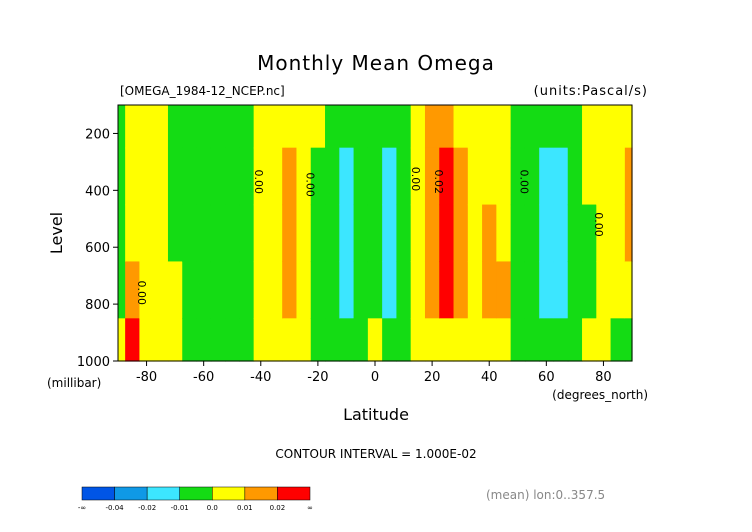 Image resolution: width=752 pixels, height=532 pixels. I want to click on y-tick-label: 800, so click(97, 305).